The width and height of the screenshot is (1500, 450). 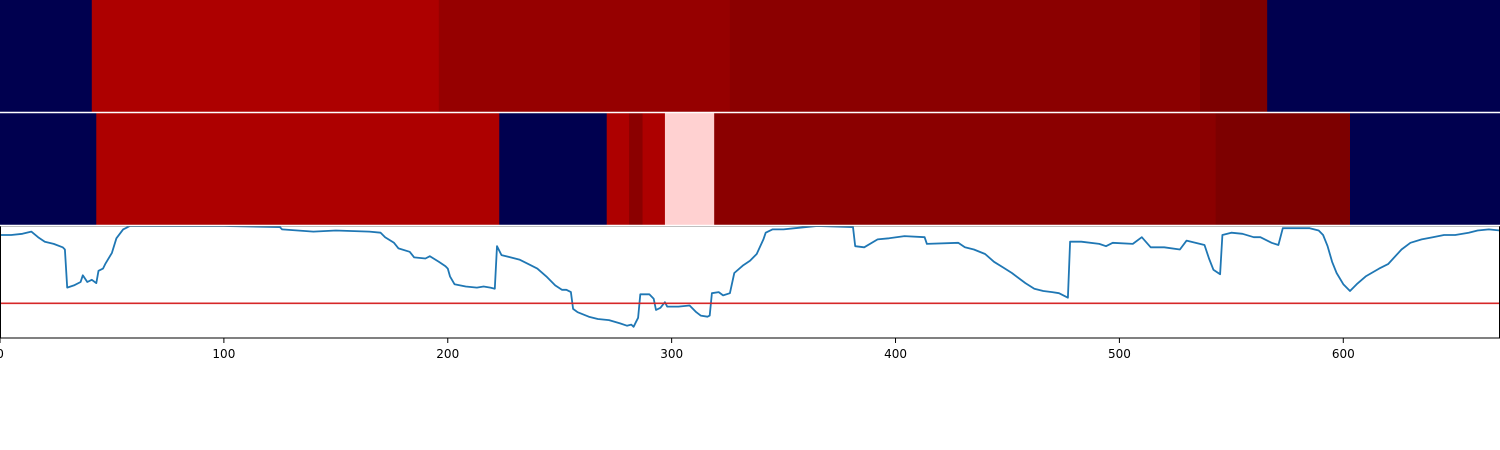 What do you see at coordinates (223, 354) in the screenshot?
I see `x-tick-label: 100` at bounding box center [223, 354].